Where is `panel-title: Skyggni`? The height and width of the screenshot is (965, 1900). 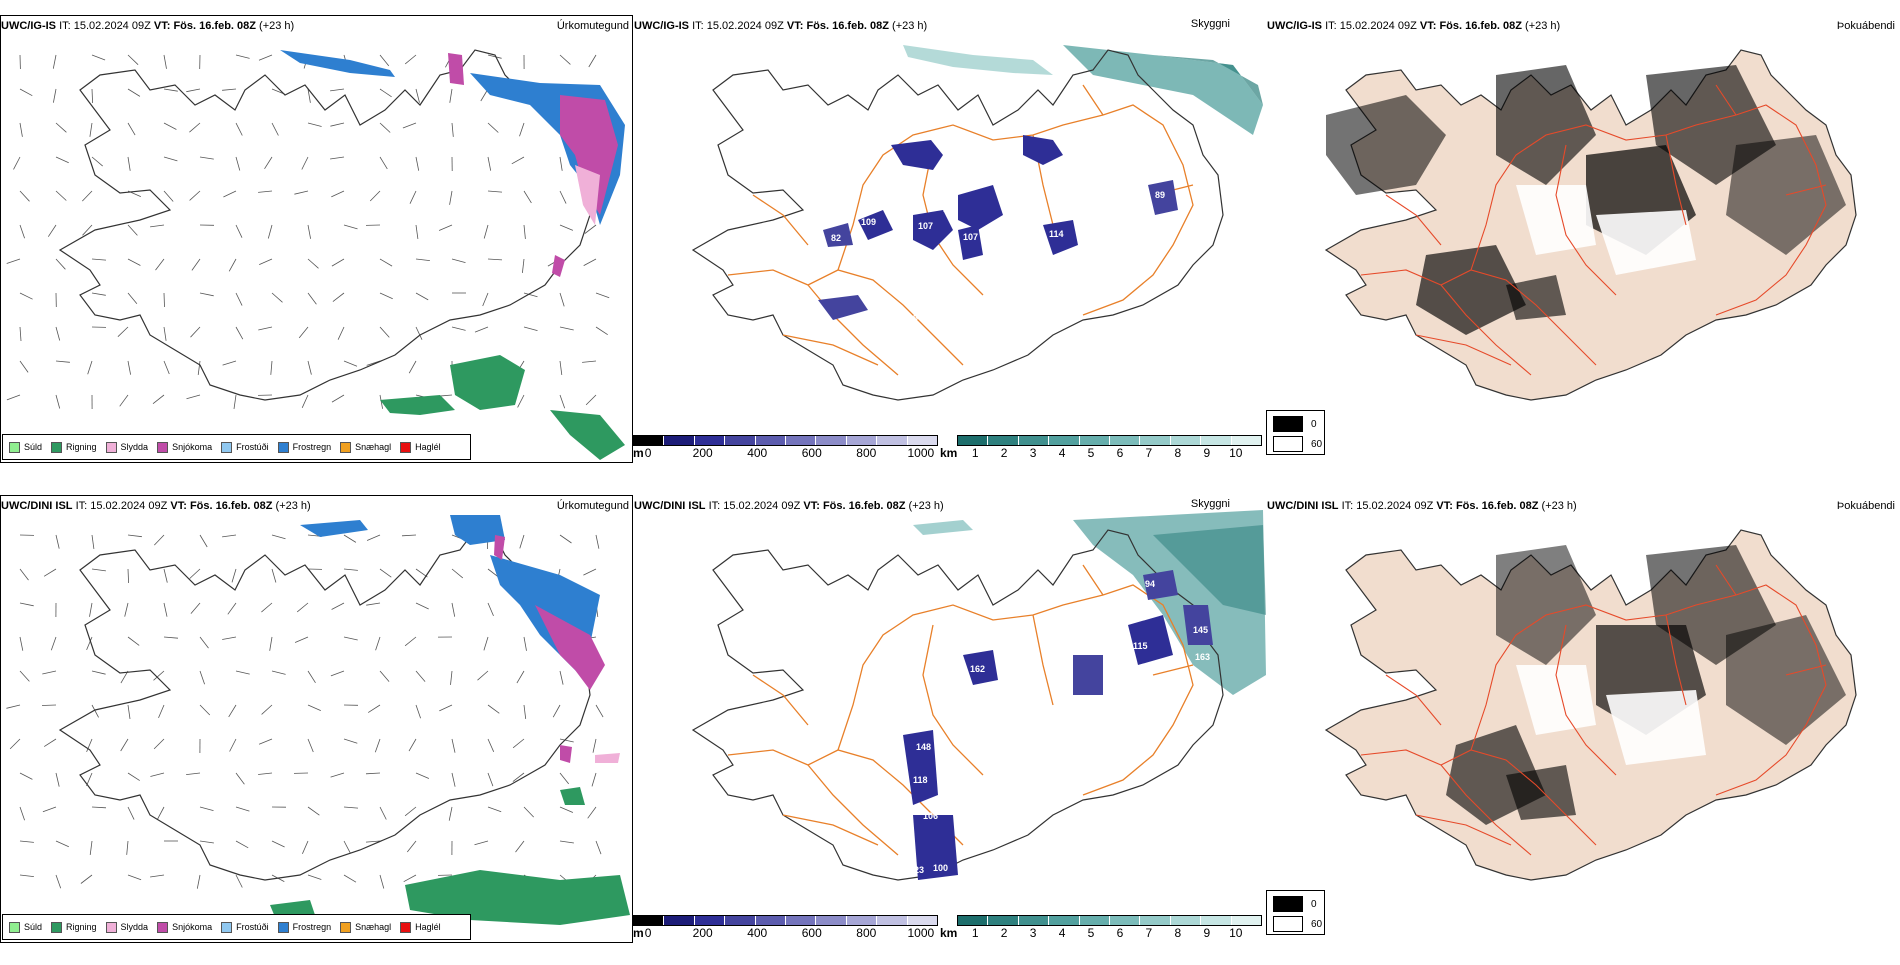 panel-title: Skyggni is located at coordinates (1210, 24).